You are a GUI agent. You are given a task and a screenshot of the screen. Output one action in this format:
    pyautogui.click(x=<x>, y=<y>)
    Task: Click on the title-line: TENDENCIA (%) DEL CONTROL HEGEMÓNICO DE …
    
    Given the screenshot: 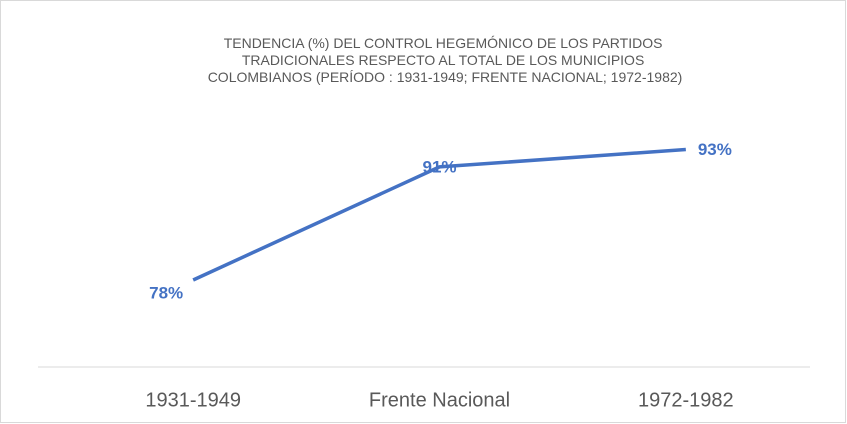 What is the action you would take?
    pyautogui.click(x=443, y=43)
    